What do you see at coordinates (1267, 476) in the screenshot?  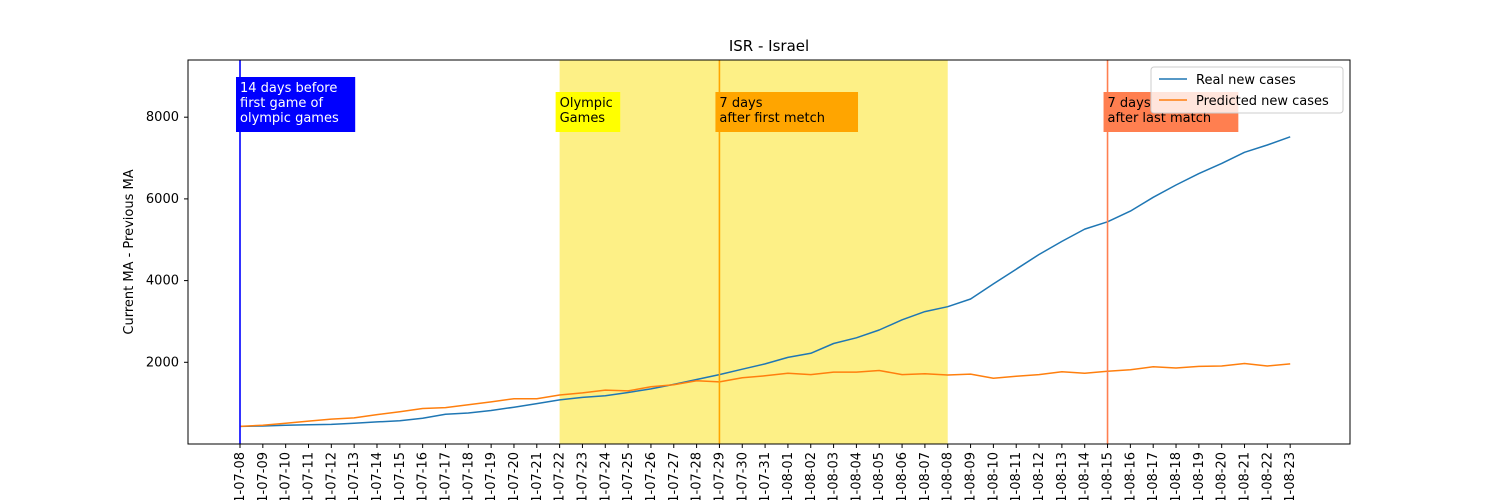 I see `x-tick-label: 2021-08-22` at bounding box center [1267, 476].